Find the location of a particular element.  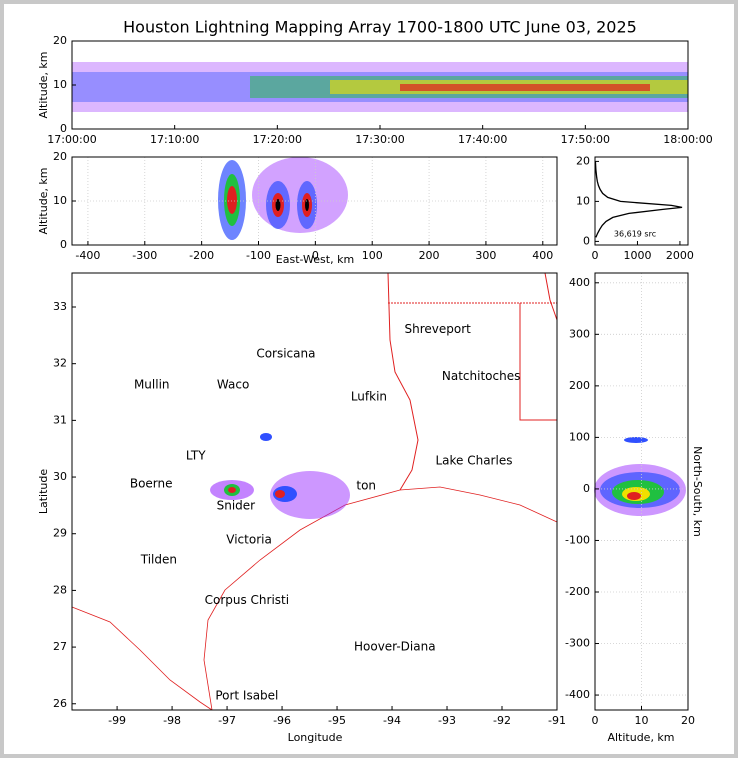

y-tick-label: 400 is located at coordinates (579, 282).